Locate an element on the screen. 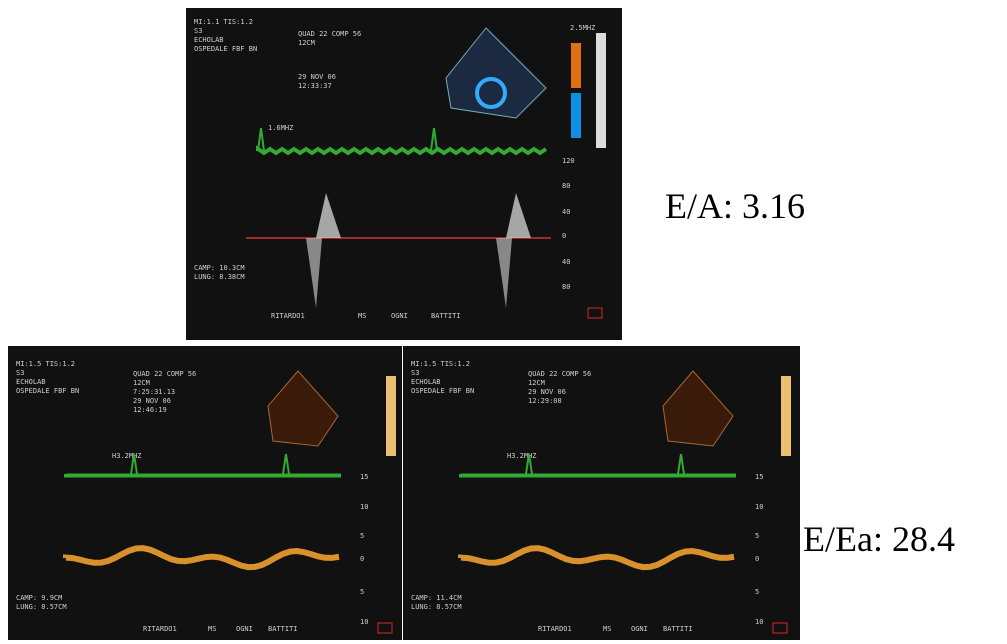 The height and width of the screenshot is (644, 1007). frequency: 1.6MHZ is located at coordinates (280, 128).